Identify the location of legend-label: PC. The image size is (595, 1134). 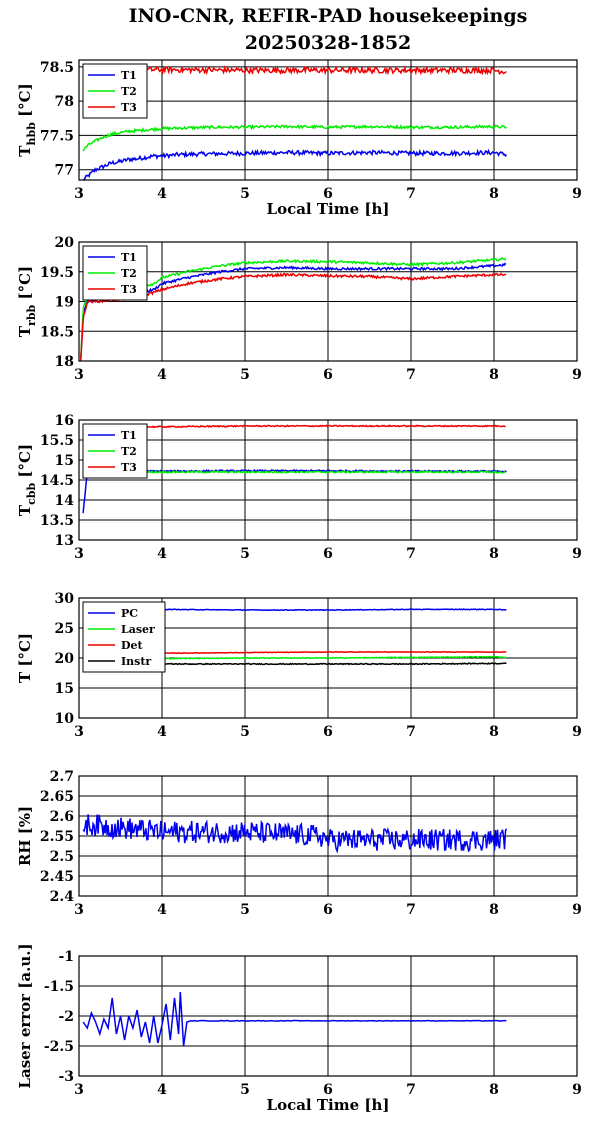
(129, 613).